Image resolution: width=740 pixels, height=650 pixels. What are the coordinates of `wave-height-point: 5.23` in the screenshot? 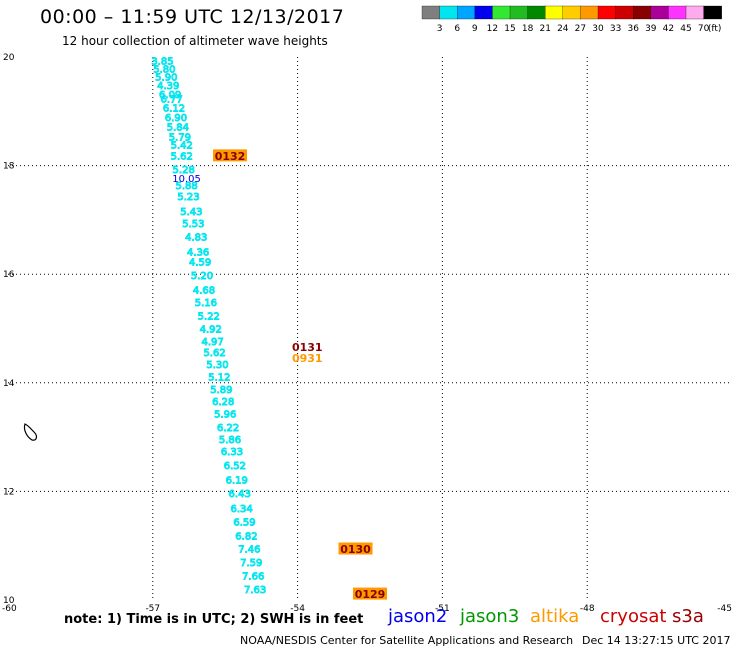 It's located at (188, 197).